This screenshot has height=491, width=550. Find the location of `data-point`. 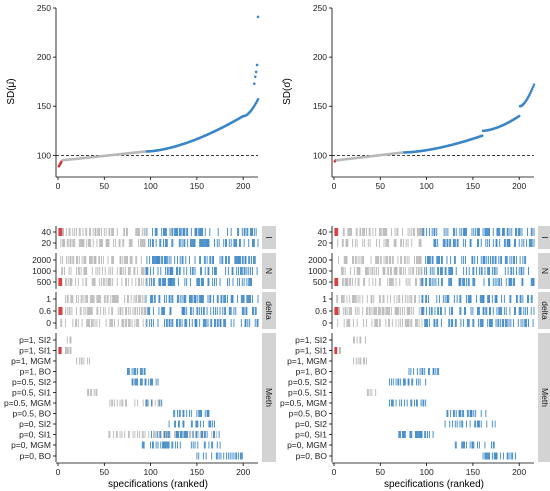

data-point is located at coordinates (256, 72).